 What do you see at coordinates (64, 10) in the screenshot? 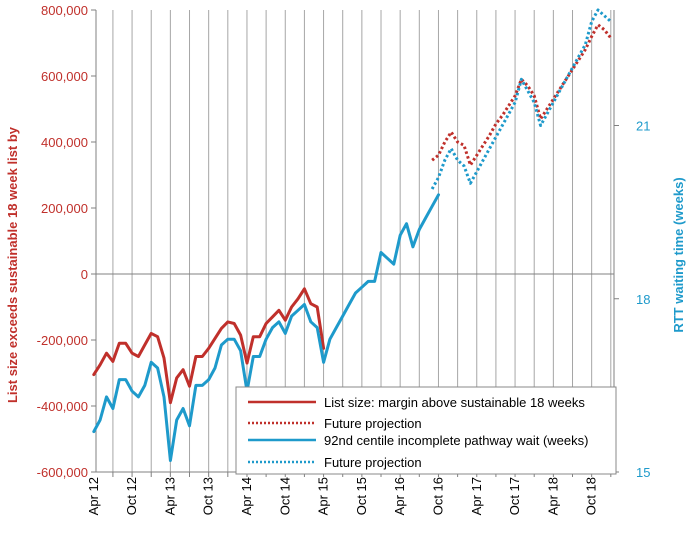
I see `left-tick-label: 800,000` at bounding box center [64, 10].